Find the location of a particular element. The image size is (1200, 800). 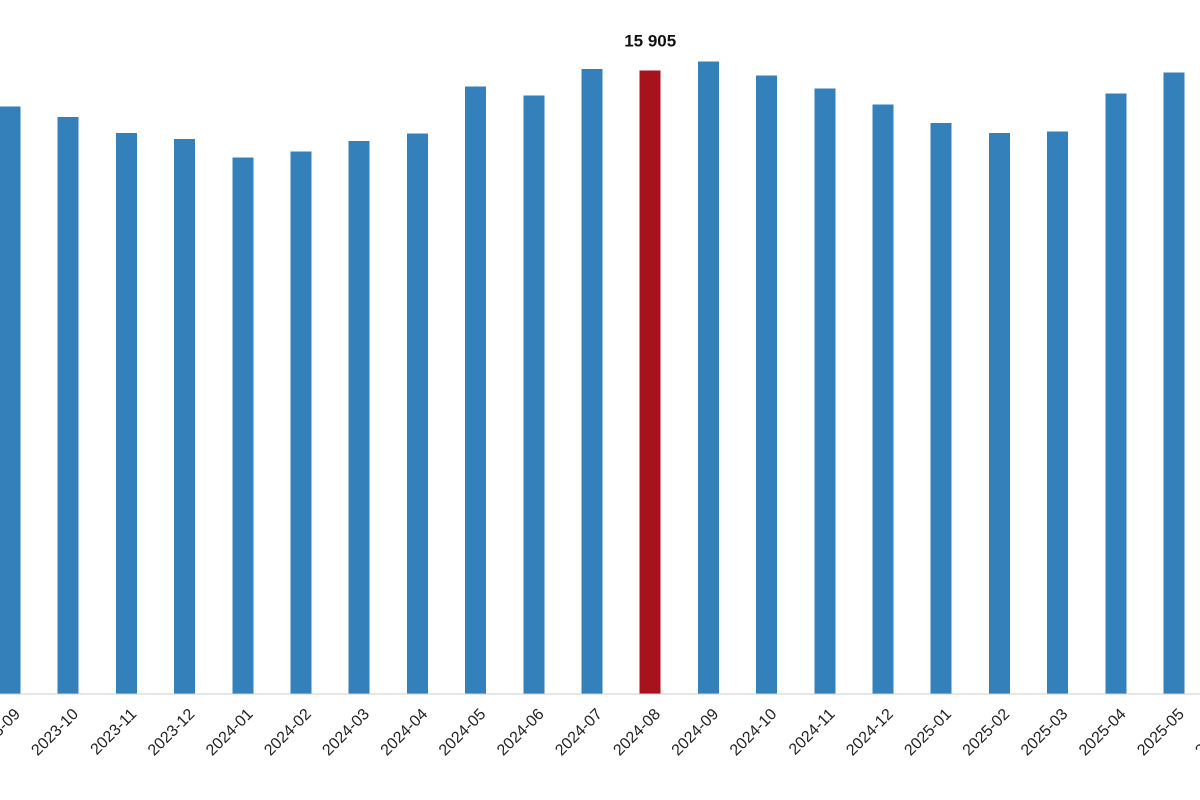

data-labels-layer: 15 905 is located at coordinates (650, 40).